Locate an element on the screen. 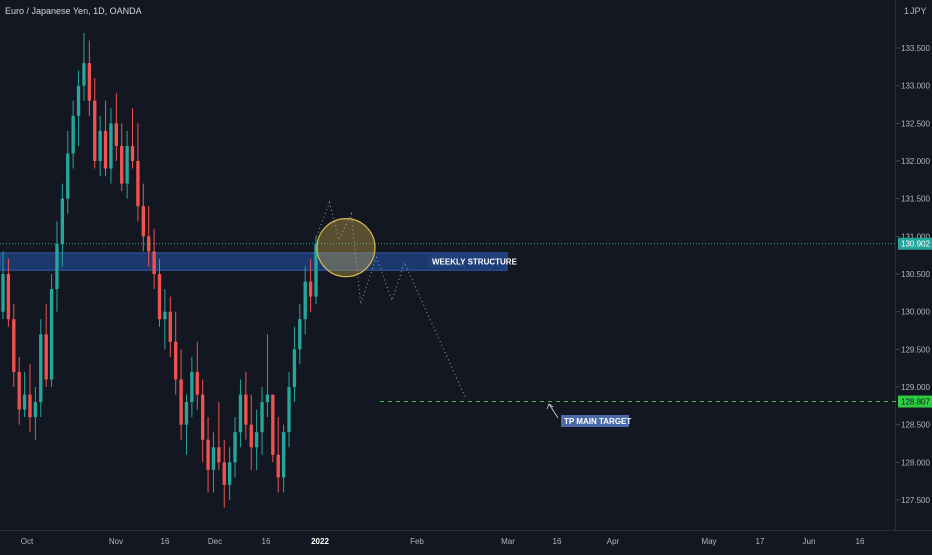 The height and width of the screenshot is (555, 932). weekly-structure-zone is located at coordinates (254, 261).